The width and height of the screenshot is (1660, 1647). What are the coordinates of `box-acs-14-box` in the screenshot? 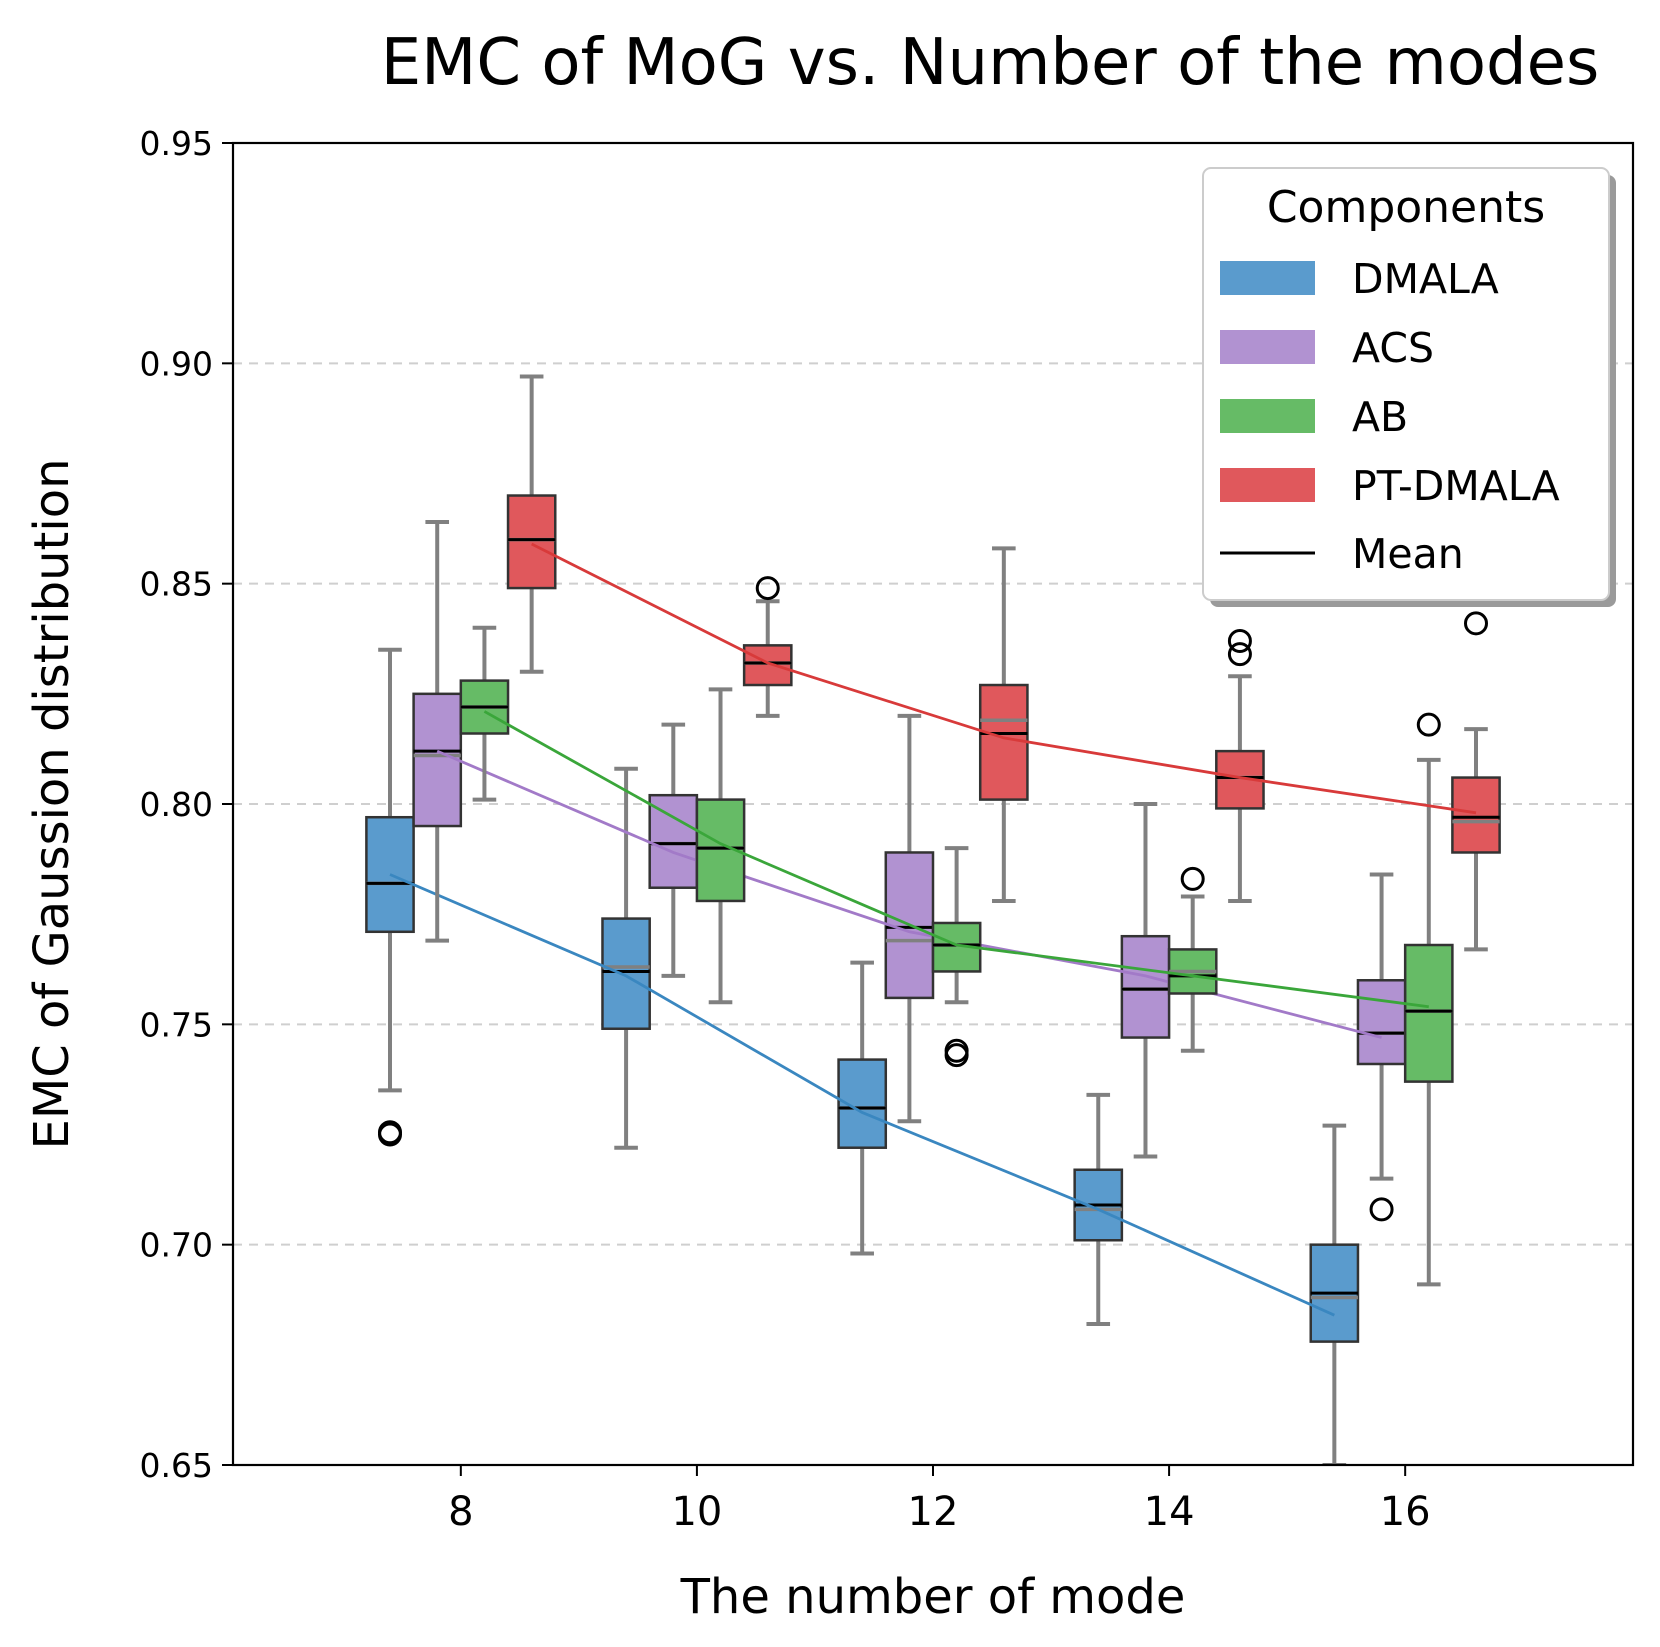 It's located at (1145, 986).